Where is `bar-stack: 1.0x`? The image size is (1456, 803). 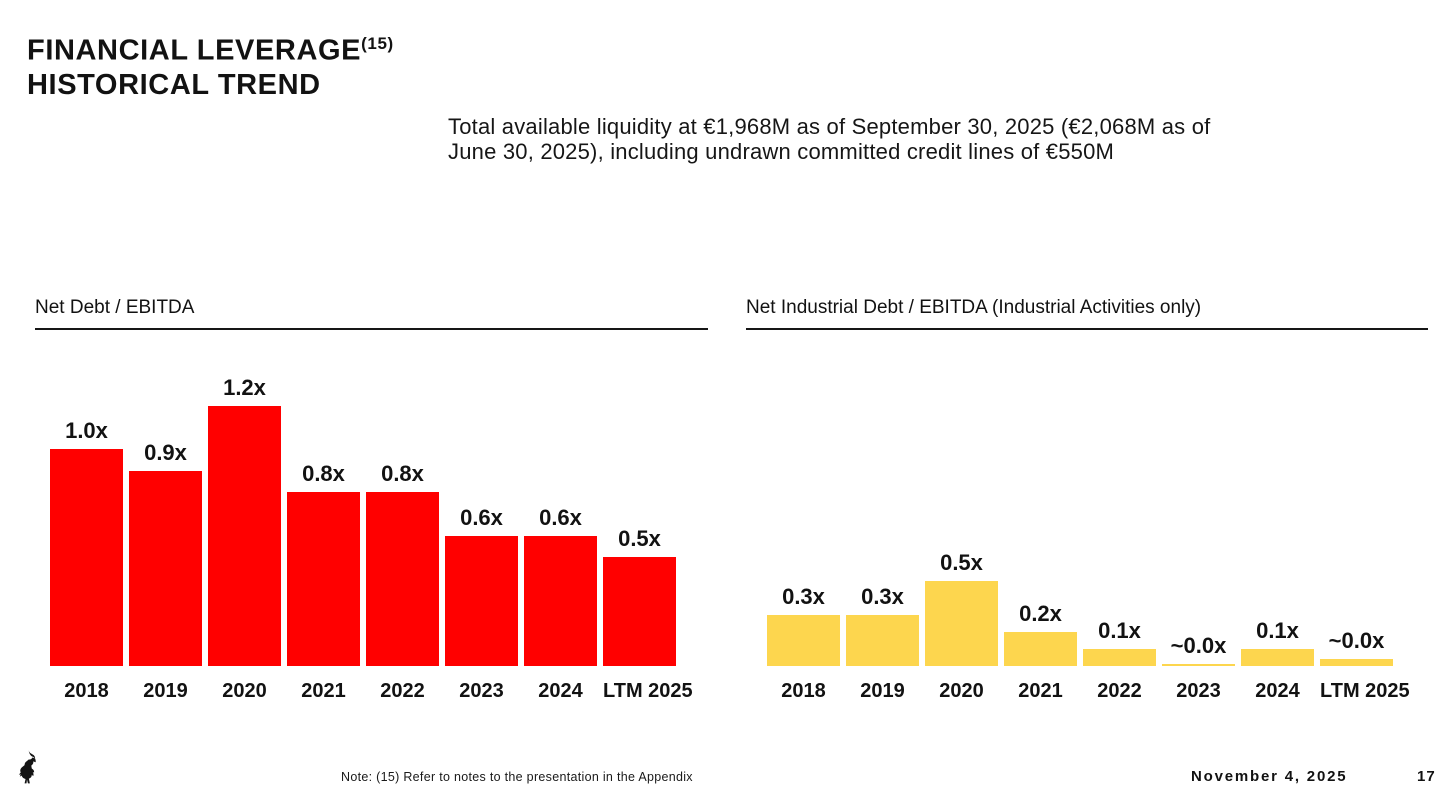
bar-stack: 1.0x is located at coordinates (86, 518).